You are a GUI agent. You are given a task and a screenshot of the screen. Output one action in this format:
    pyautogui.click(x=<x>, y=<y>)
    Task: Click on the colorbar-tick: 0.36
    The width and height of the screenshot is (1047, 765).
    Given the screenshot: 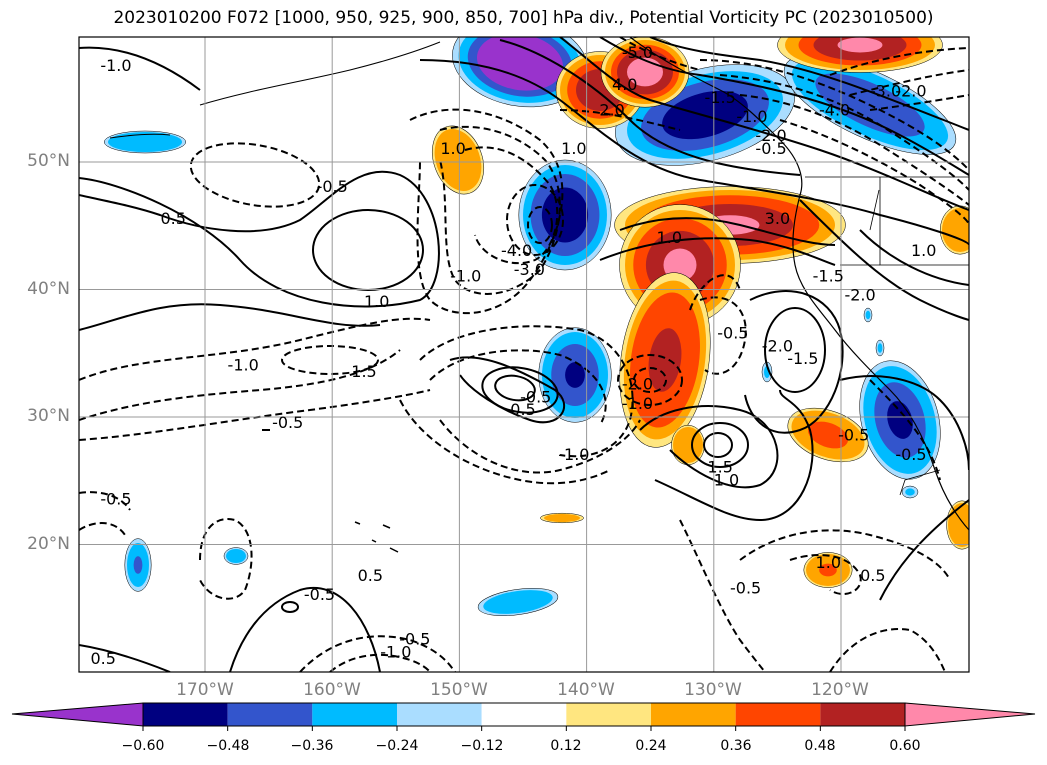 What is the action you would take?
    pyautogui.click(x=736, y=746)
    